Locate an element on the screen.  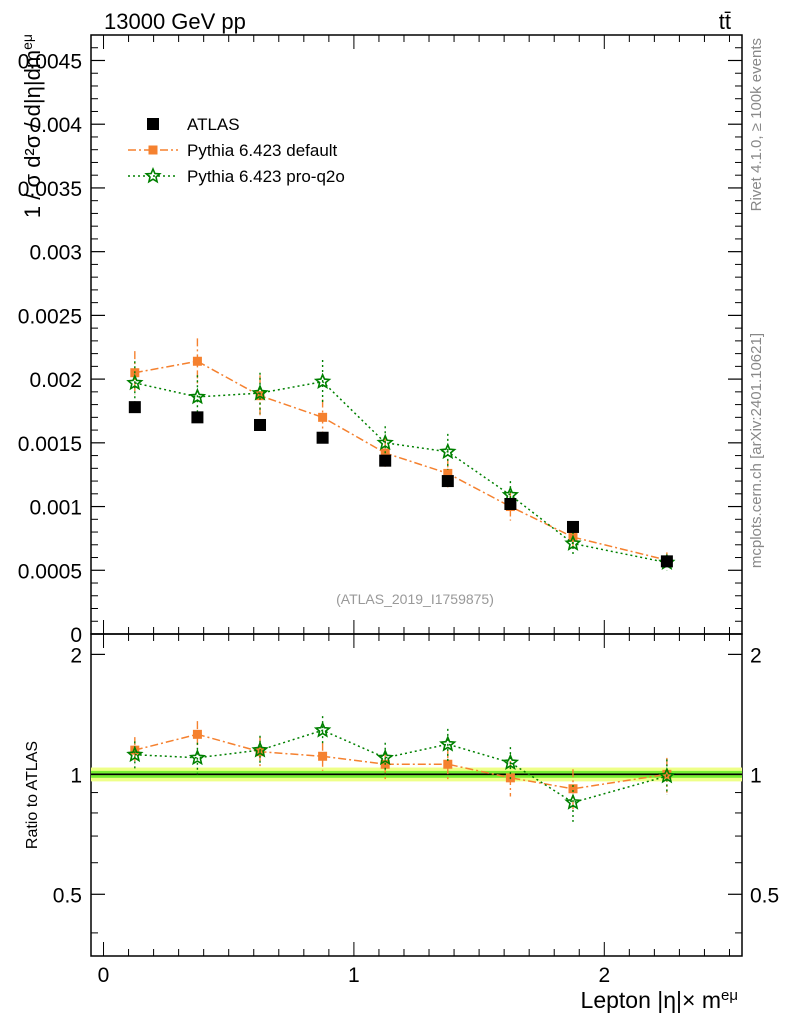
legend-marker-default is located at coordinates (153, 150).